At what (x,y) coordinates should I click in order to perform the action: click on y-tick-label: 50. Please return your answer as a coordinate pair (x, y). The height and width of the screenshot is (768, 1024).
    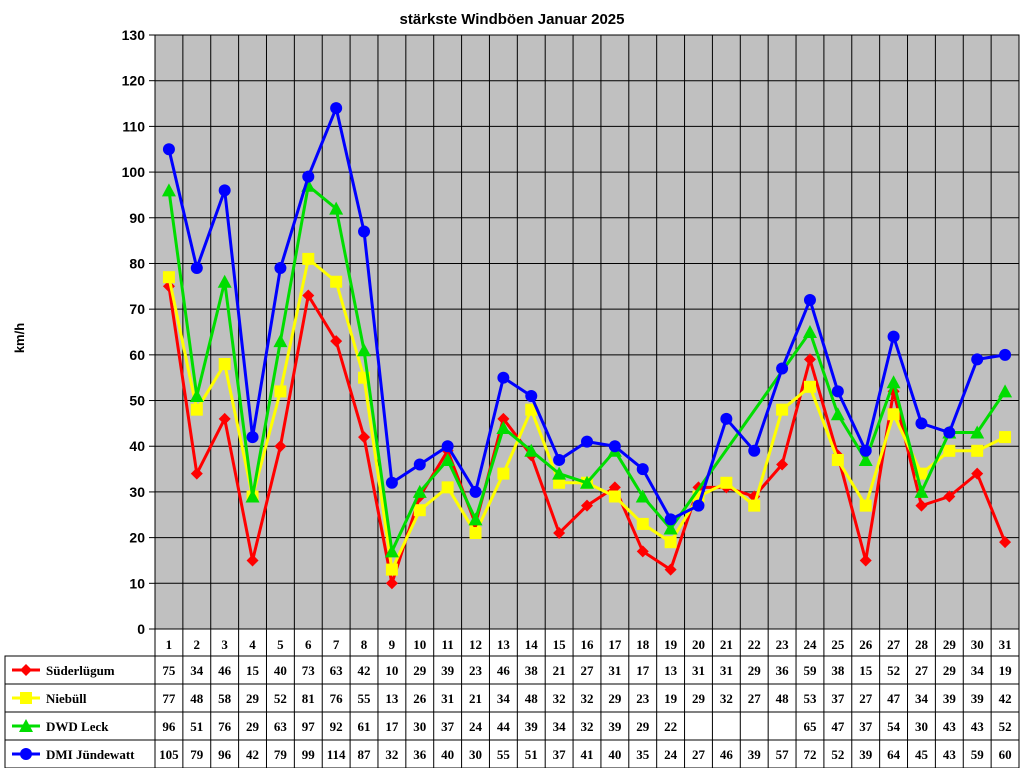
    Looking at the image, I should click on (137, 401).